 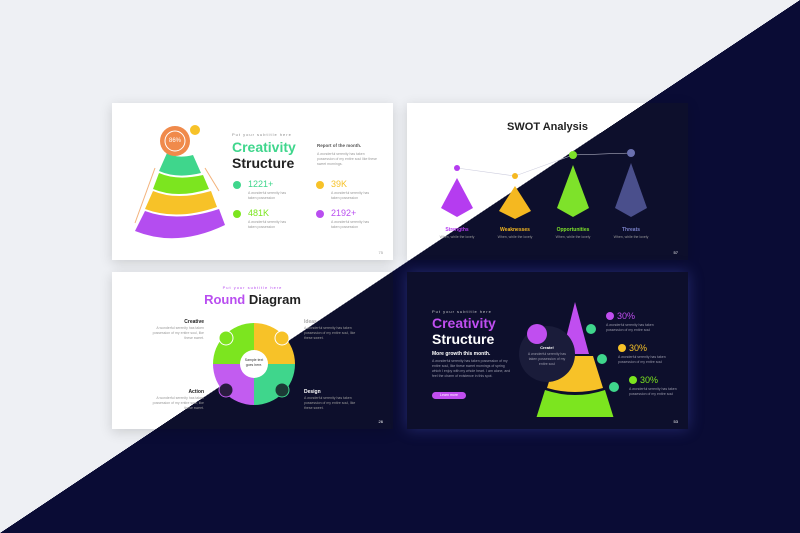 What do you see at coordinates (380, 252) in the screenshot?
I see `page-number: 75` at bounding box center [380, 252].